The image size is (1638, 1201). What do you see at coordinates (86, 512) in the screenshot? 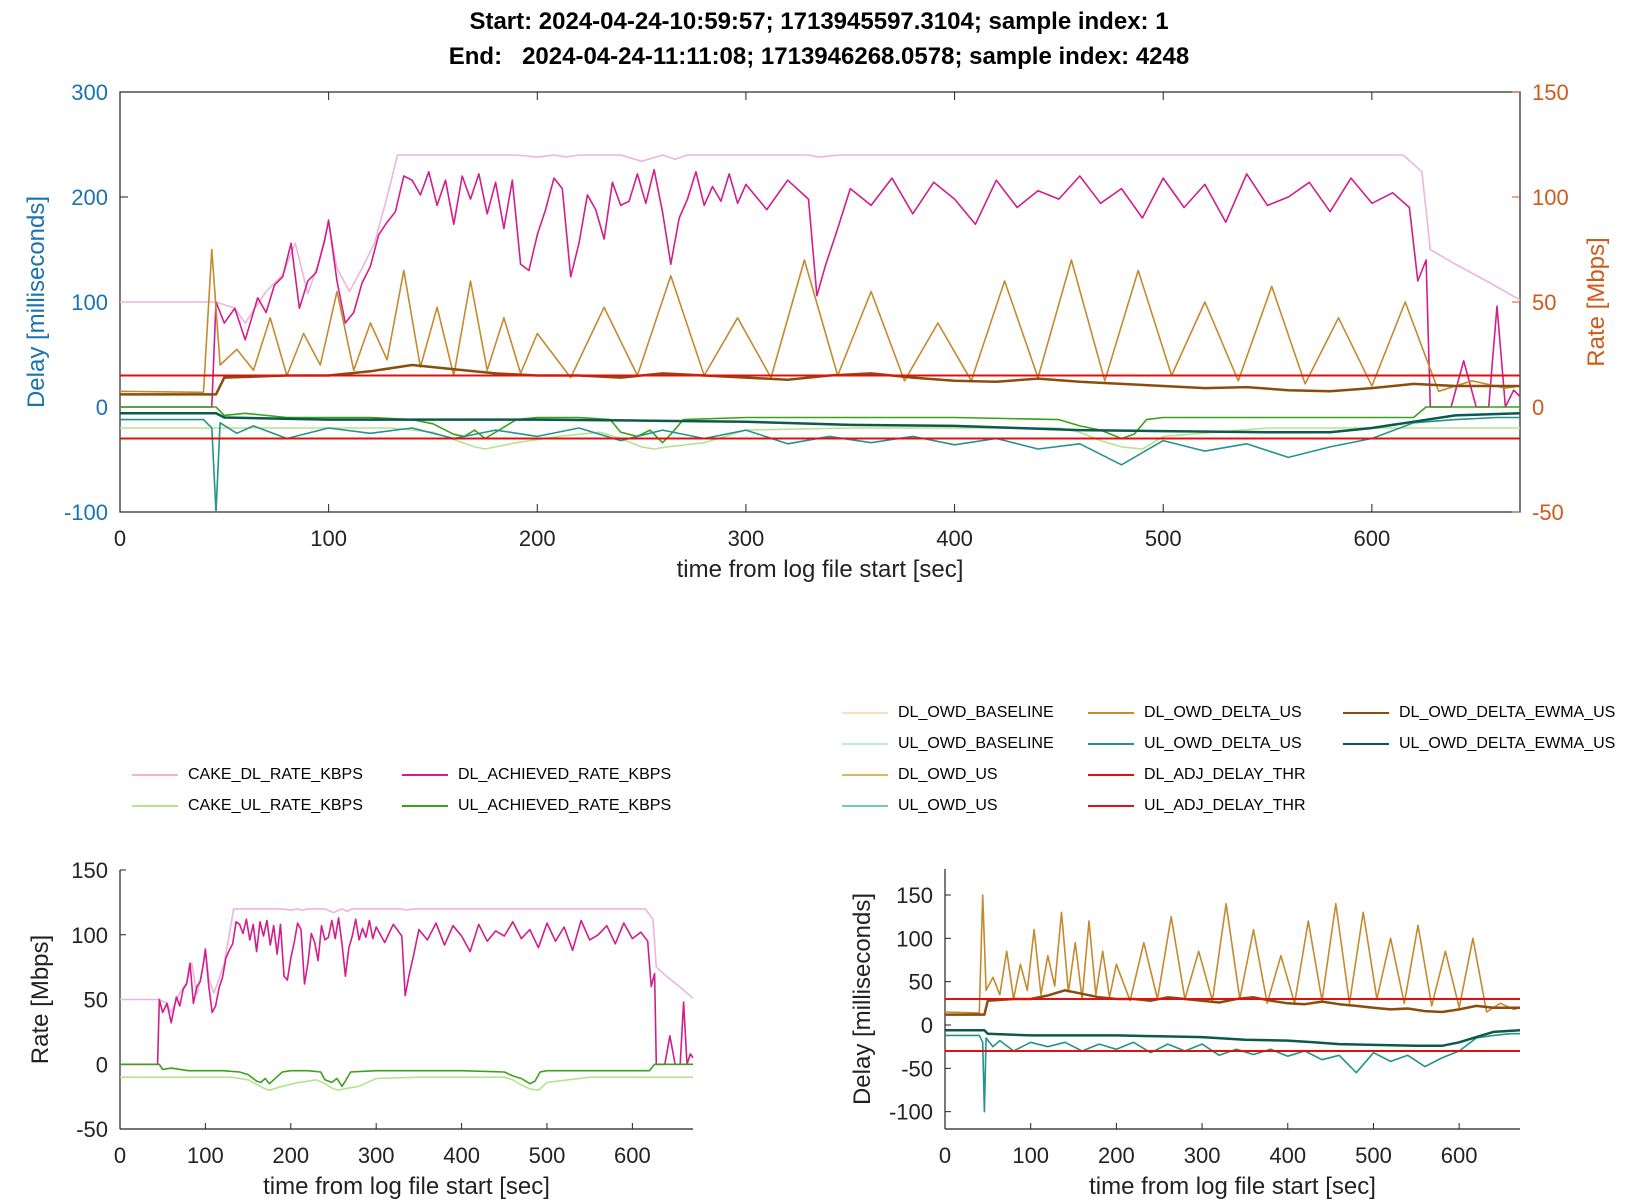
I see `combined-ytick-left-label: -100` at bounding box center [86, 512].